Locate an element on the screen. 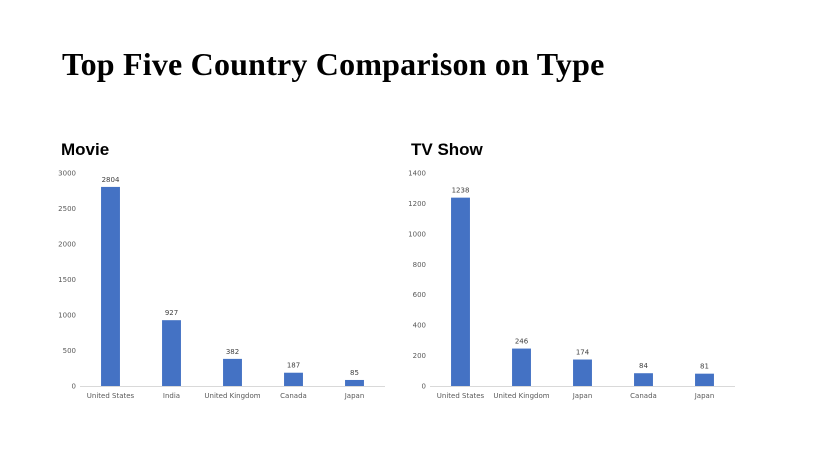  movie-y-tick-label: 0 is located at coordinates (74, 387).